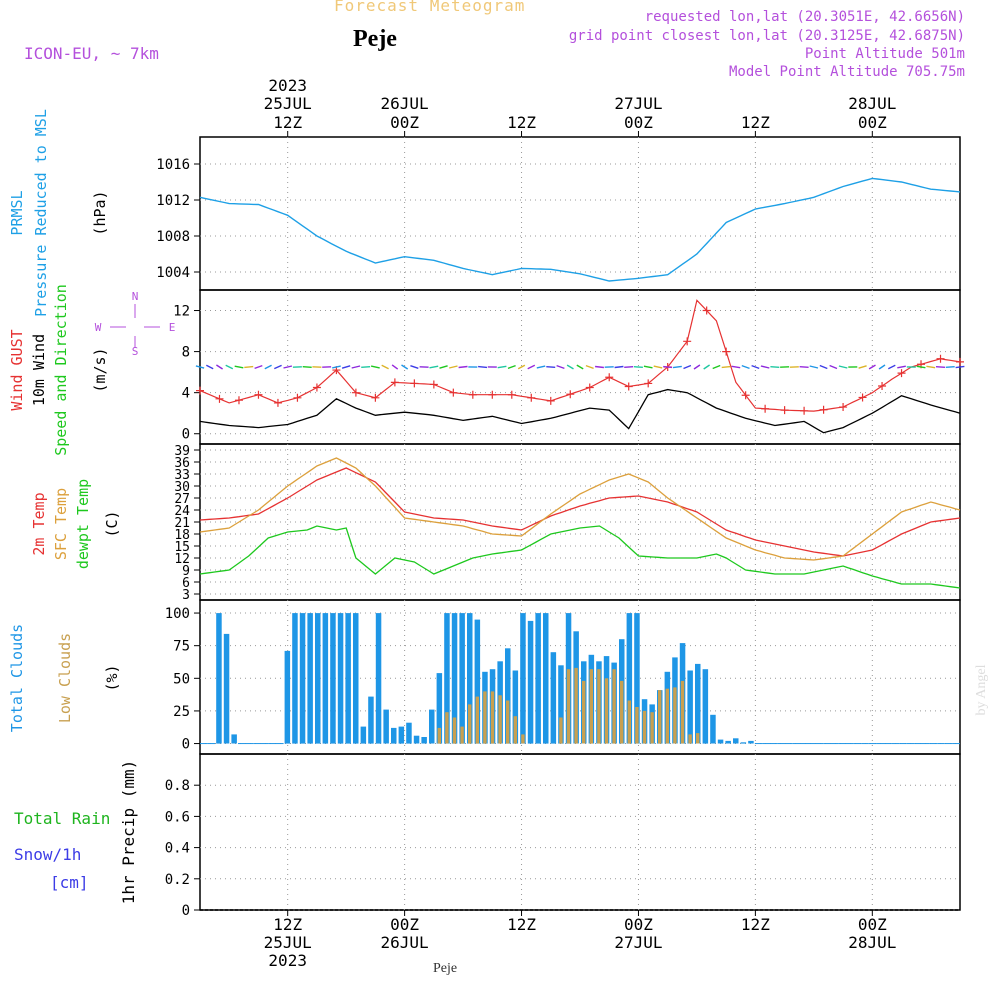 This screenshot has height=1000, width=1000. What do you see at coordinates (804, 17) in the screenshot?
I see `requested-coords: requested lon,lat (20.3051E, 42.6656N)` at bounding box center [804, 17].